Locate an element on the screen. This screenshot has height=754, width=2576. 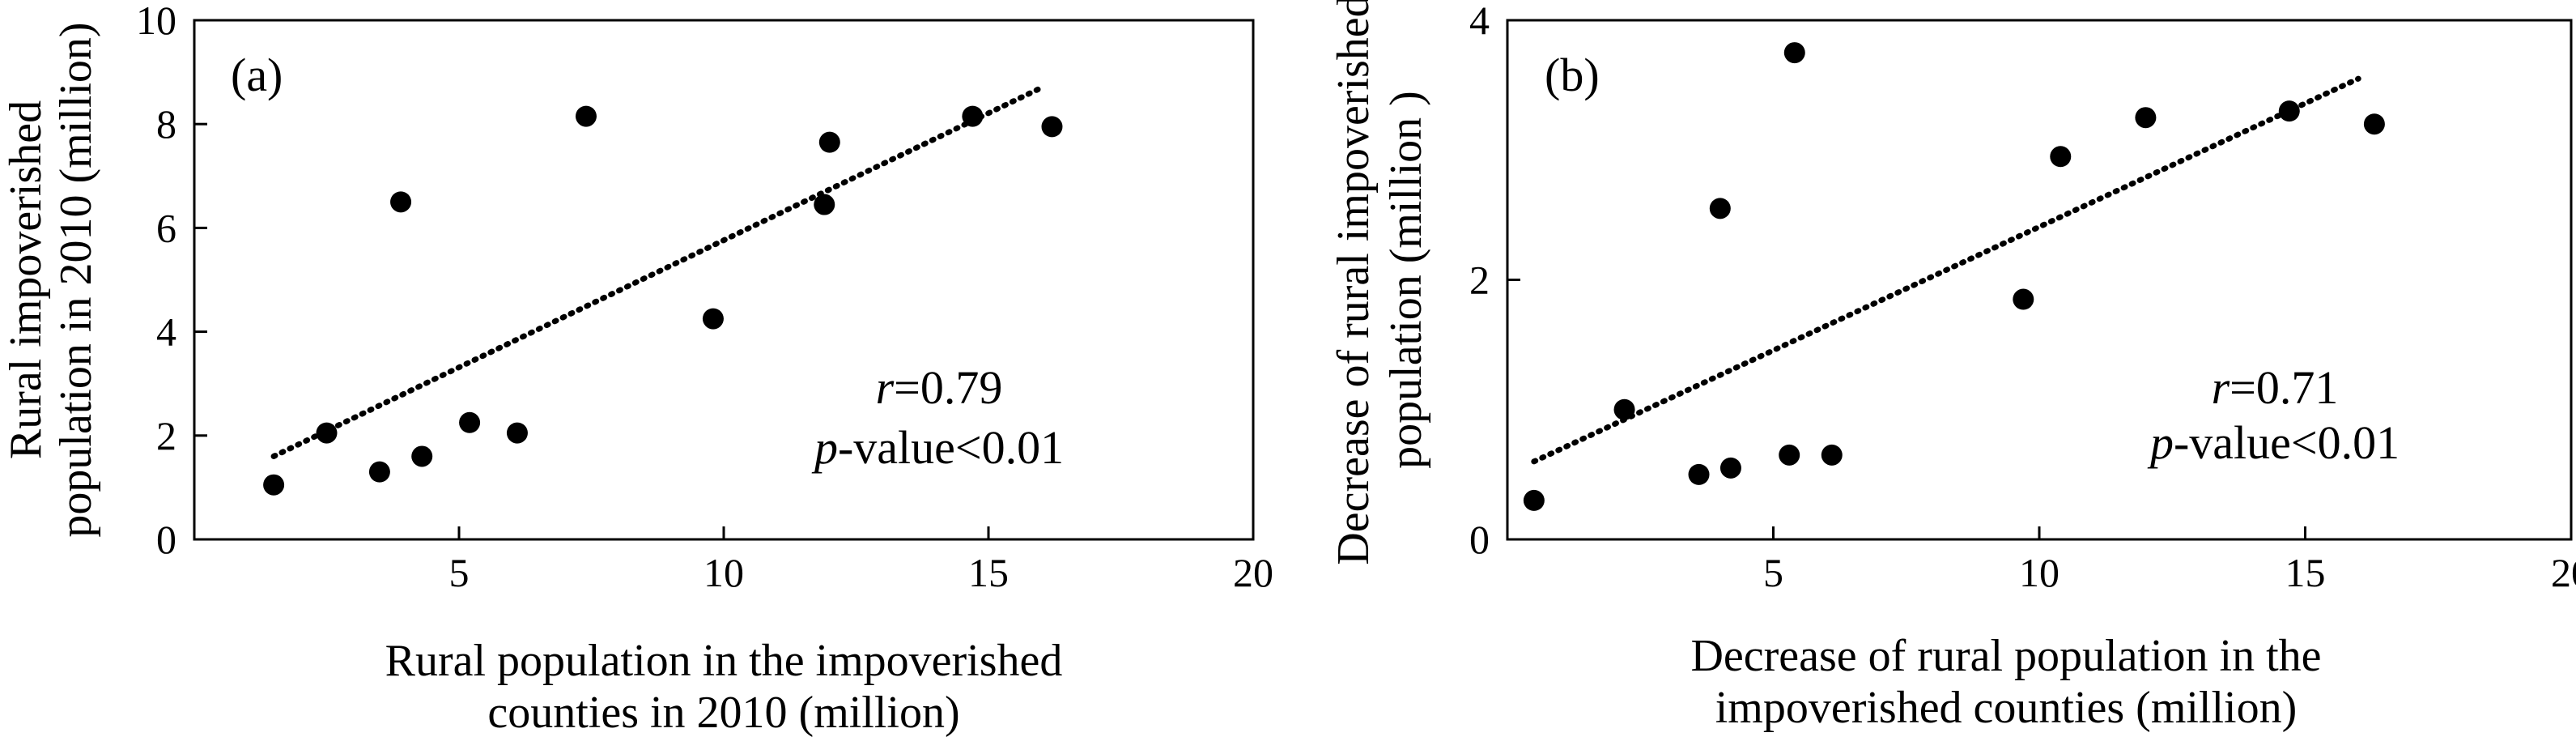
panel-a-y-tick-label: 10 is located at coordinates (156, 22).